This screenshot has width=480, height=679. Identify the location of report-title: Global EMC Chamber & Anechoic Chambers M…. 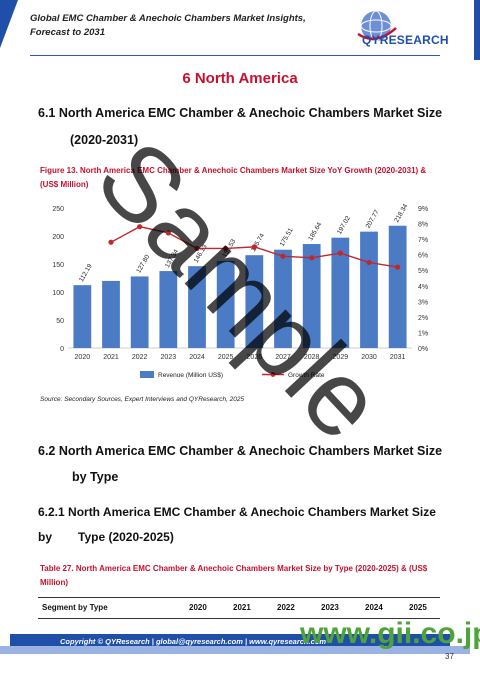
(168, 25).